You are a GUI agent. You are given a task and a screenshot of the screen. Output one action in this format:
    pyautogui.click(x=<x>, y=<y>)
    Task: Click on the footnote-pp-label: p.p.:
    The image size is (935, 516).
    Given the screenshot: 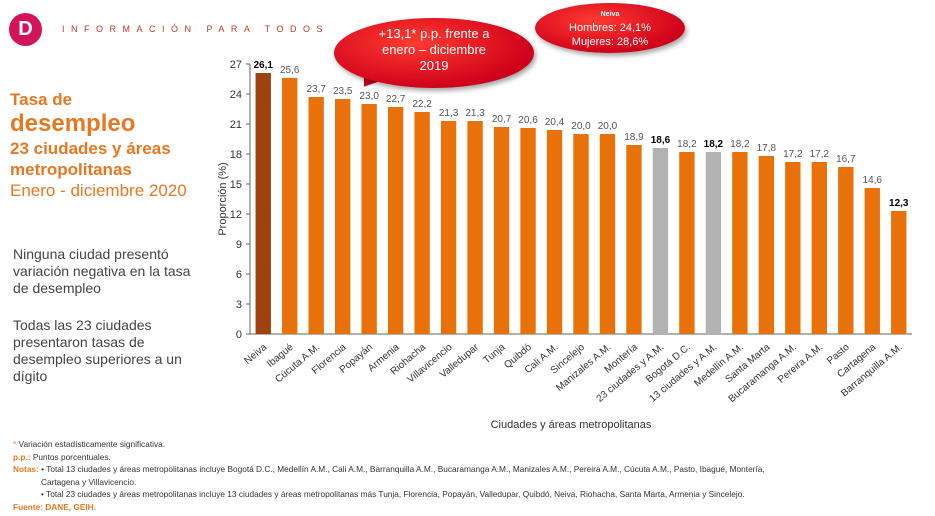 What is the action you would take?
    pyautogui.click(x=22, y=456)
    